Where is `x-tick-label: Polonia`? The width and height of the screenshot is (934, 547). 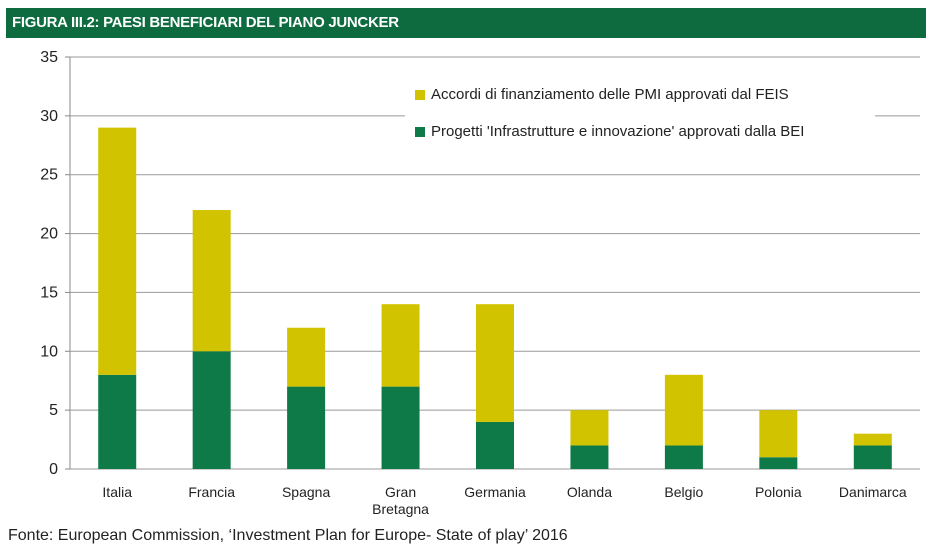 x-tick-label: Polonia is located at coordinates (778, 492).